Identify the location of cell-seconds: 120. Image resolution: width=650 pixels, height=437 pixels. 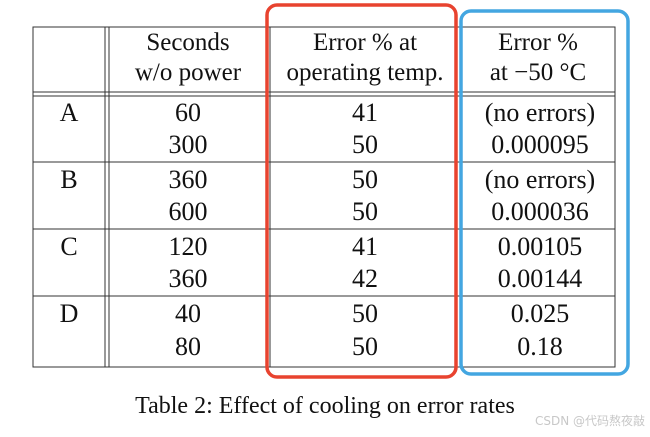
(188, 246).